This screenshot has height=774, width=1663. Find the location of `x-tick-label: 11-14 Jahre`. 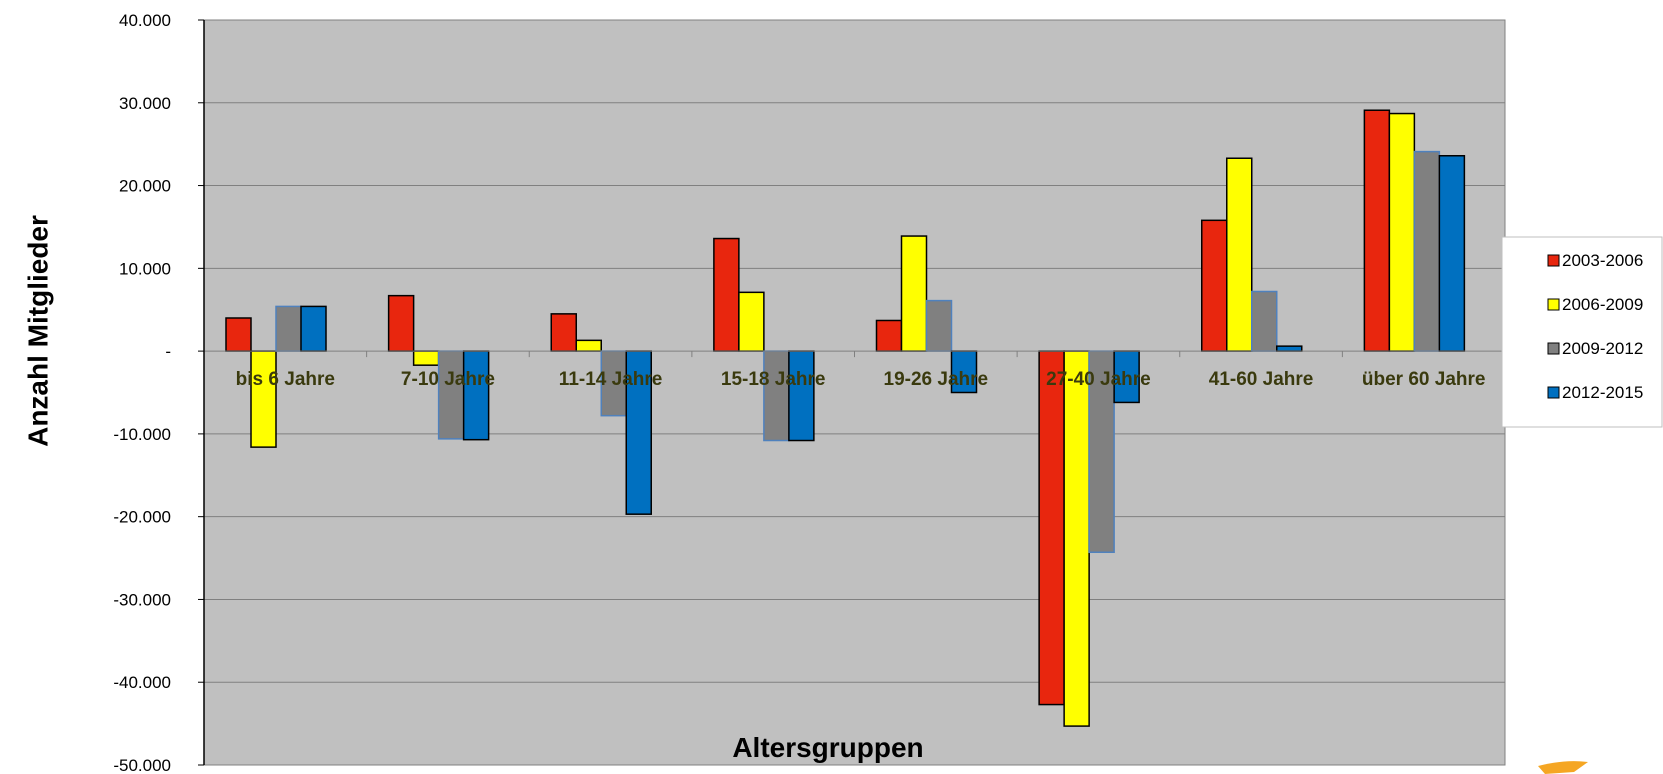

x-tick-label: 11-14 Jahre is located at coordinates (611, 379).